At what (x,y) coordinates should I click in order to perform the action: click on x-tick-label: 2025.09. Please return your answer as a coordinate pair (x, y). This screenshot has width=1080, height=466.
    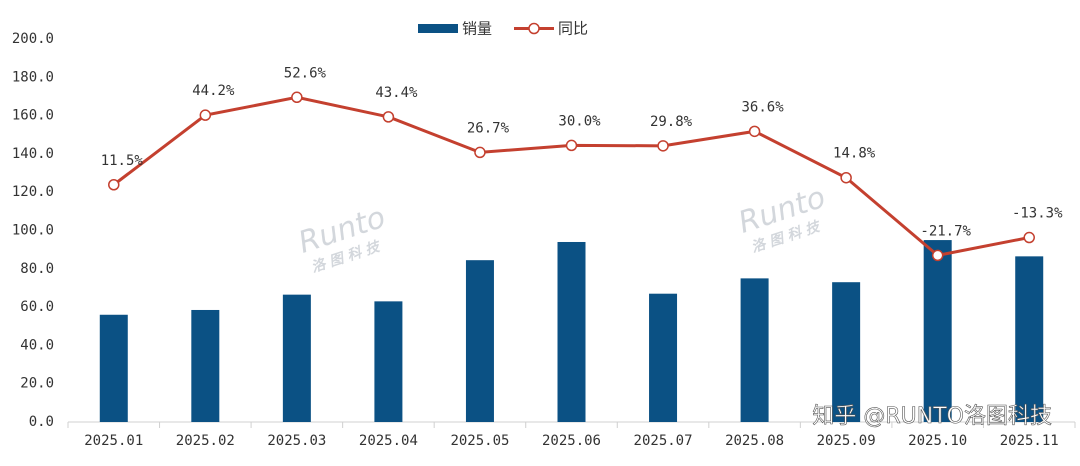
    Looking at the image, I should click on (846, 441).